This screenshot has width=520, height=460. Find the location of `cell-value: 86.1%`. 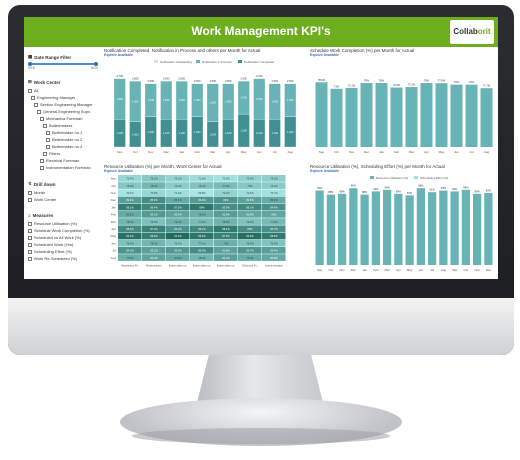

cell-value: 86.1% is located at coordinates (202, 229).